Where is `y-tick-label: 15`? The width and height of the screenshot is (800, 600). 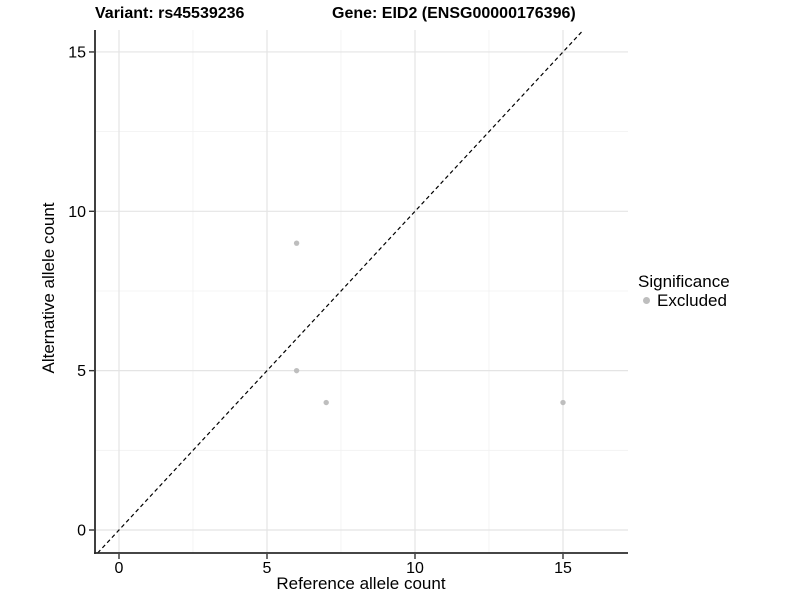 y-tick-label: 15 is located at coordinates (77, 52).